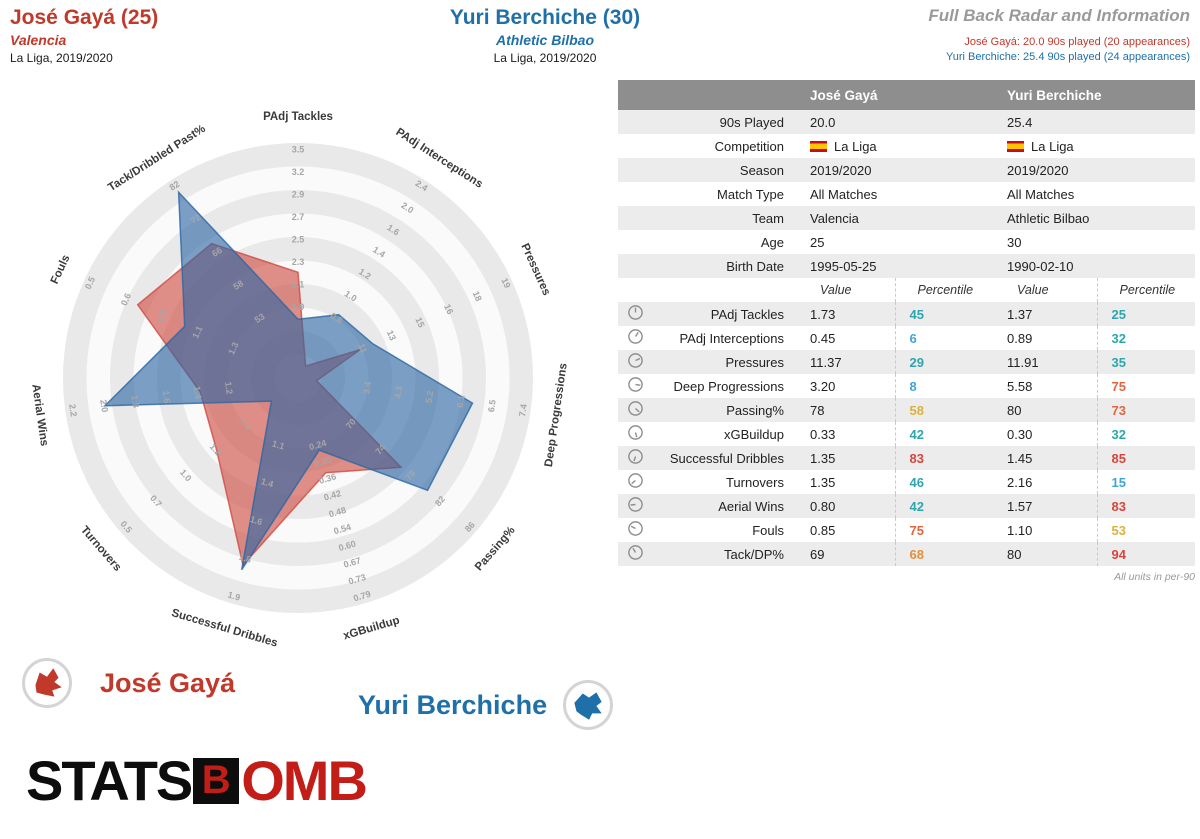 The width and height of the screenshot is (1200, 839). I want to click on metric-label: Deep Progressions, so click(728, 386).